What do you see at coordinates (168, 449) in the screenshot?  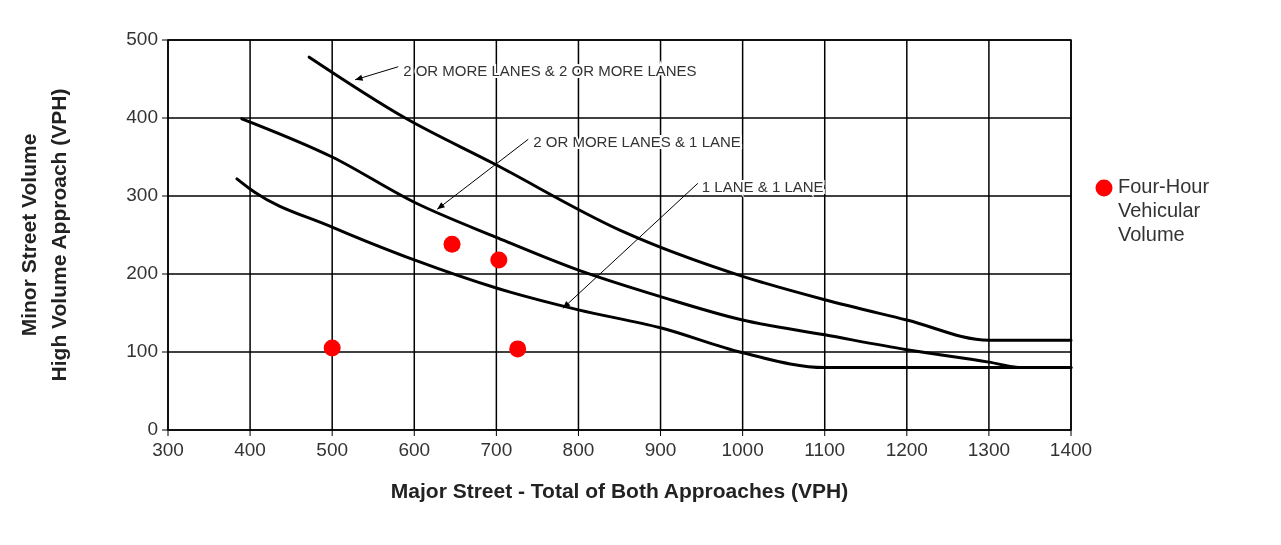 I see `x-tick-label: 300` at bounding box center [168, 449].